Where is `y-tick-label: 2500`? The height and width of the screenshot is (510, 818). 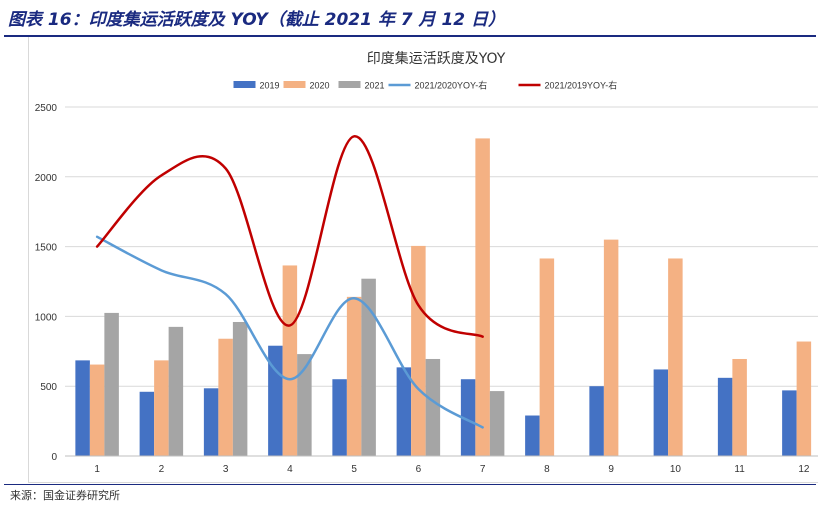
y-tick-label: 2500 is located at coordinates (46, 108).